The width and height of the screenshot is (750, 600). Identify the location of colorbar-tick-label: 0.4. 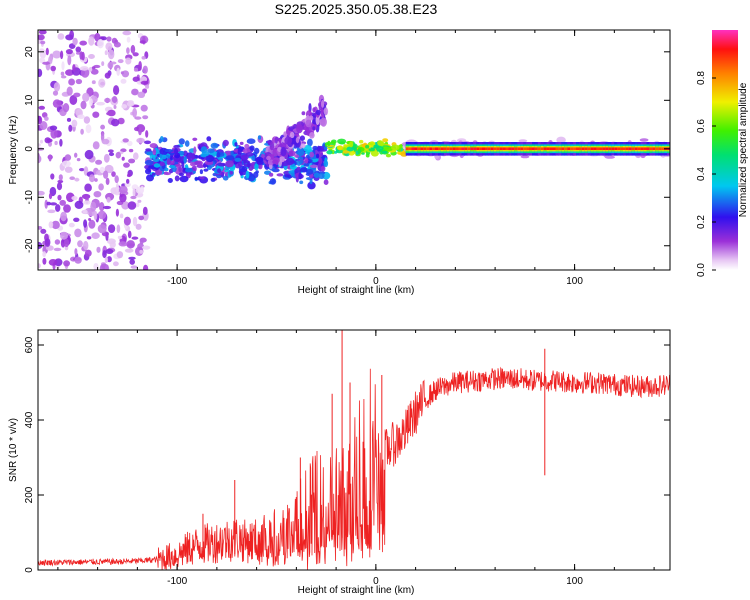
(701, 174).